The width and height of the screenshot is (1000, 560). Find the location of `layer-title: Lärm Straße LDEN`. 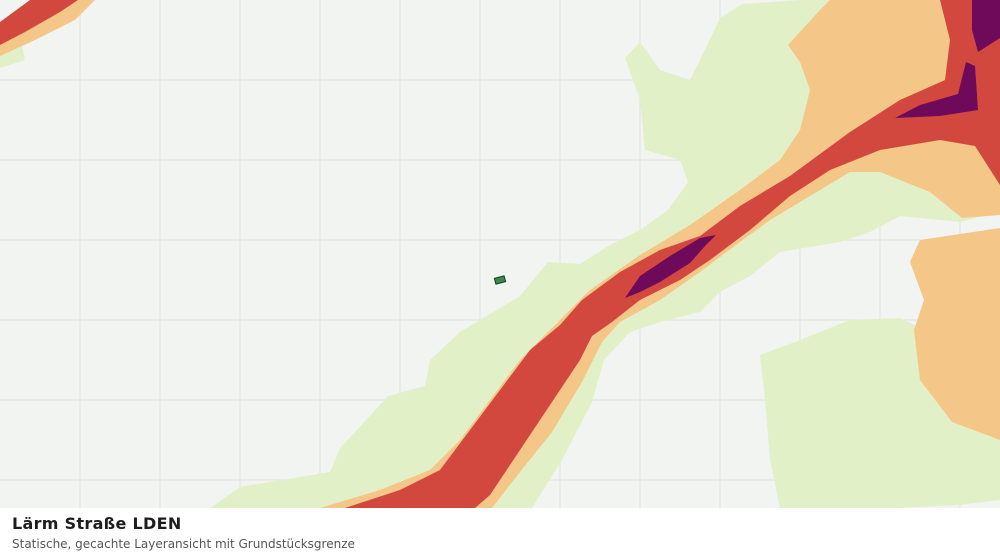

layer-title: Lärm Straße LDEN is located at coordinates (97, 523).